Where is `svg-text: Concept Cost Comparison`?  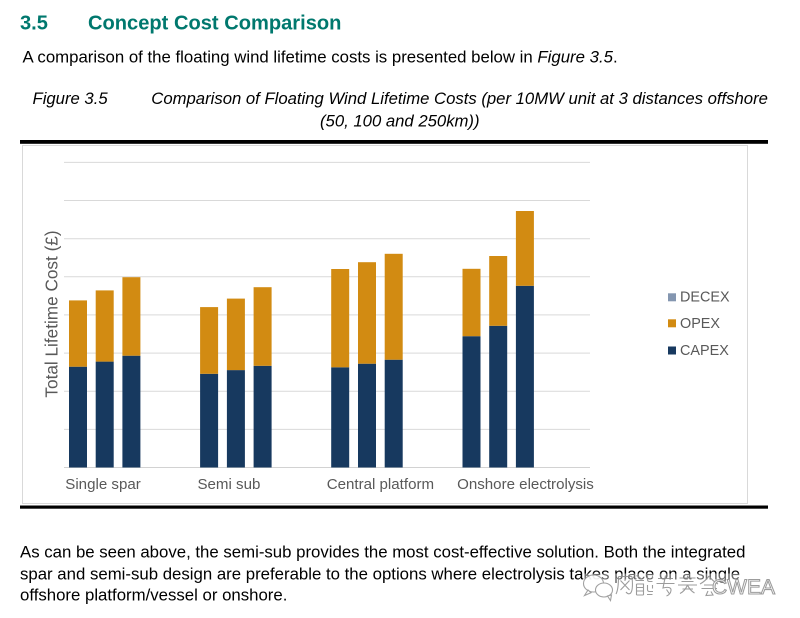 svg-text: Concept Cost Comparison is located at coordinates (214, 24).